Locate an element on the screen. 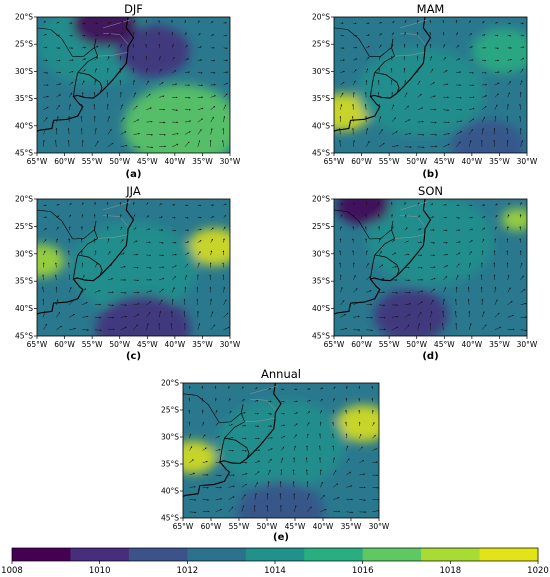  colorbar-tick-label: 1014 is located at coordinates (275, 571).